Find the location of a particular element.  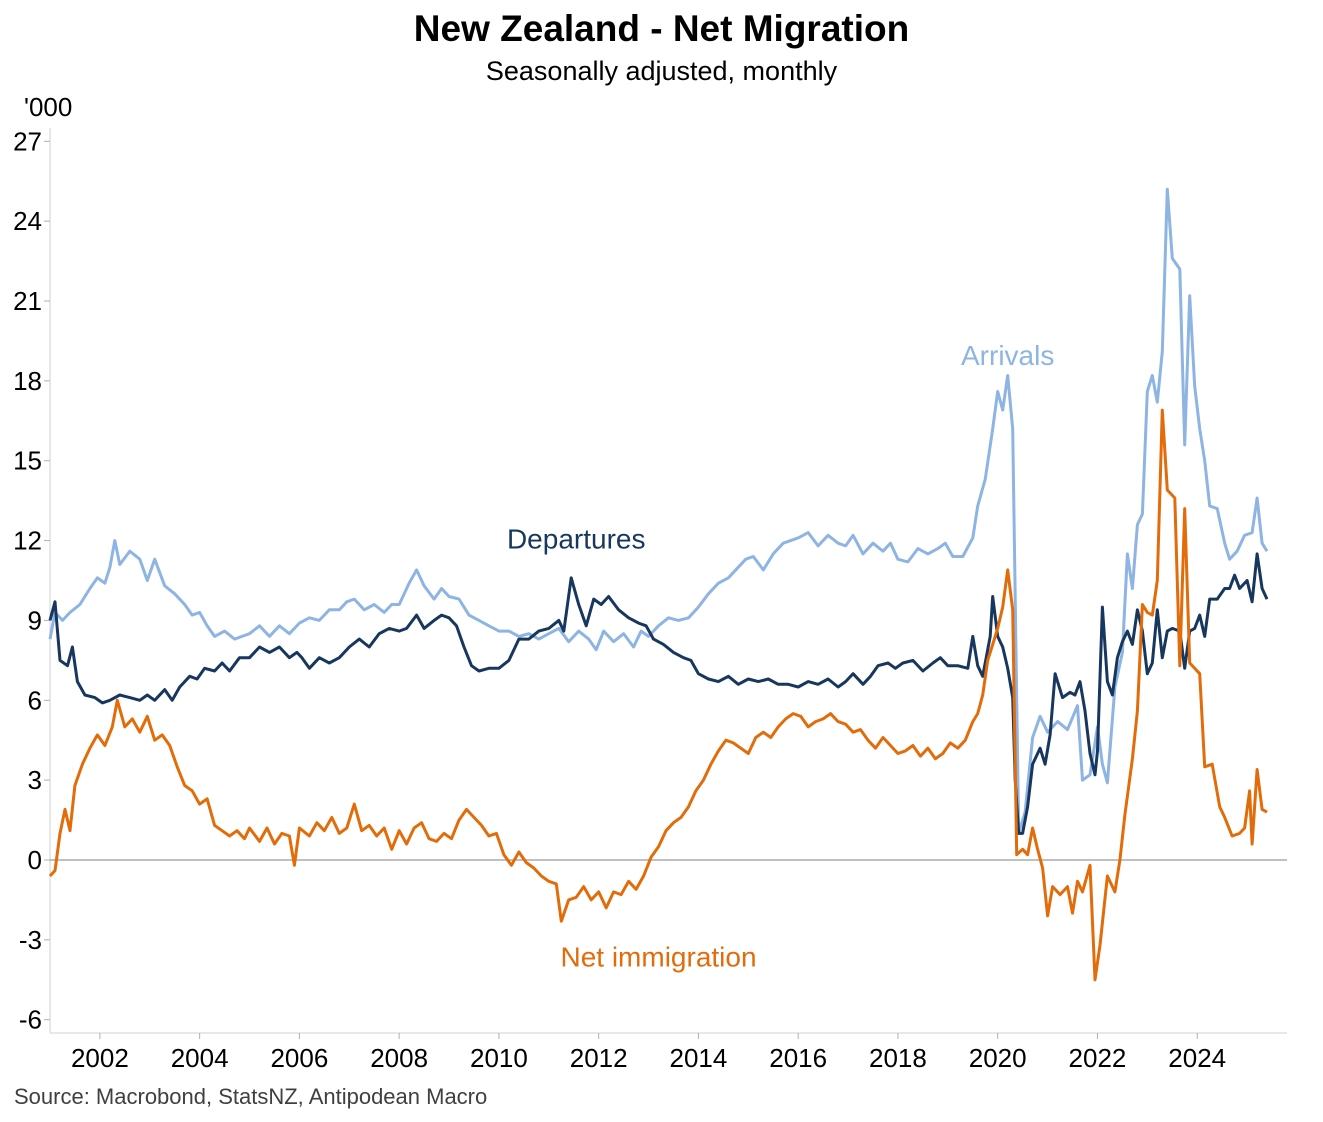

y-tick-label: 21 is located at coordinates (27, 301).